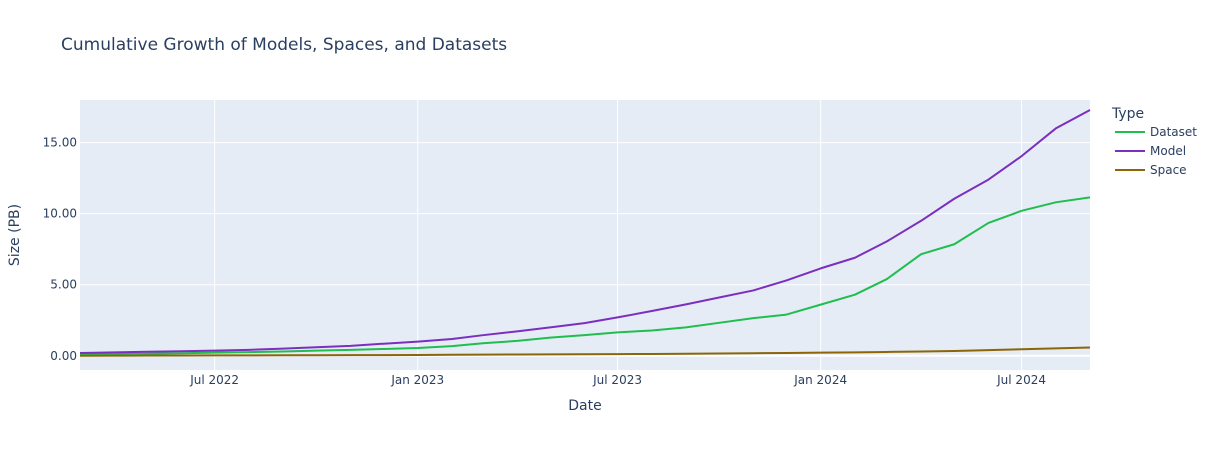 The width and height of the screenshot is (1214, 450). Describe the element at coordinates (1168, 151) in the screenshot. I see `legend-label-model: Model` at that location.